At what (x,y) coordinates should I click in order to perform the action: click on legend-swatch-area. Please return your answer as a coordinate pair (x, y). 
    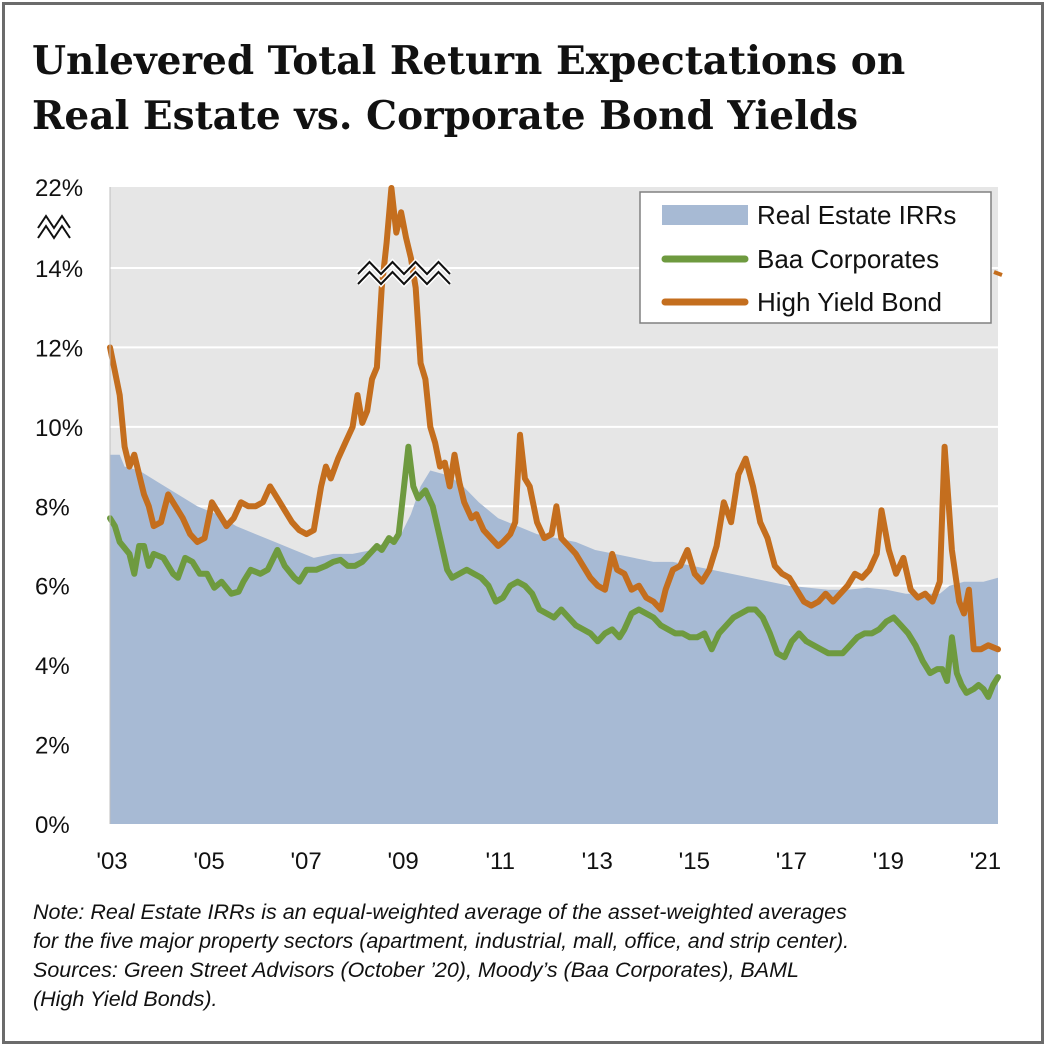
    Looking at the image, I should click on (705, 215).